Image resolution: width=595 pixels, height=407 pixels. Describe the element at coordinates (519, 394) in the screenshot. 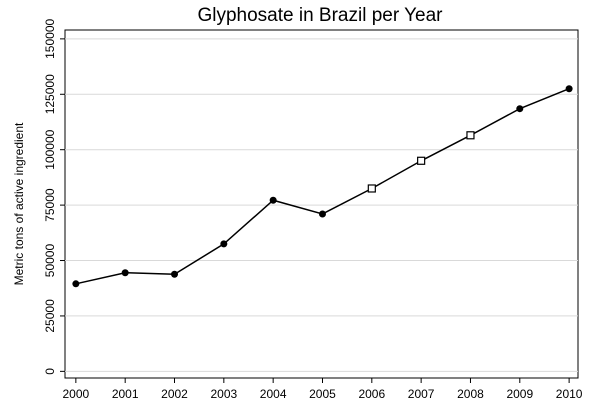

I see `x-tick-label: 2009` at that location.